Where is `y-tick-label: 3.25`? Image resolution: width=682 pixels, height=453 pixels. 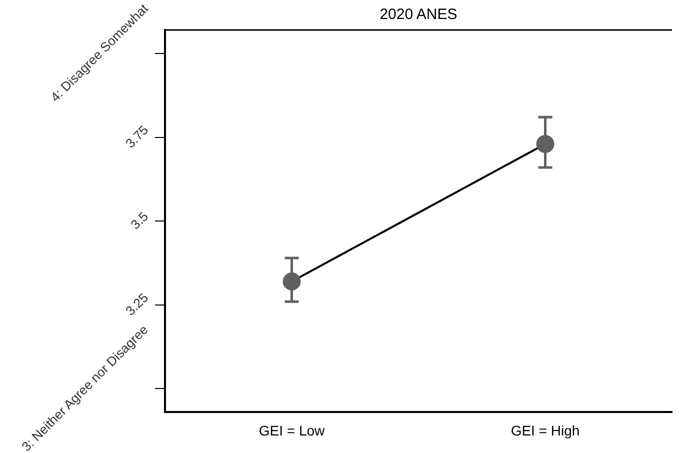 y-tick-label: 3.25 is located at coordinates (137, 304).